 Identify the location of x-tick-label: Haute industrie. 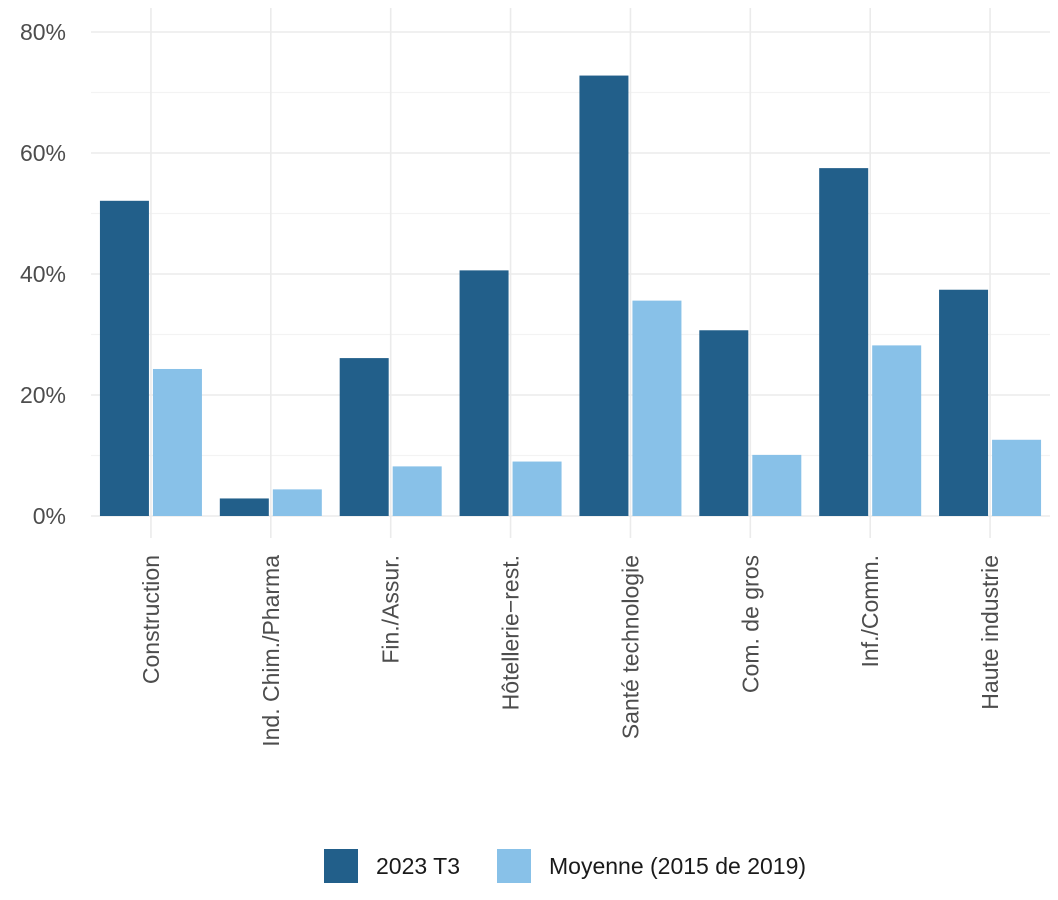
(990, 632).